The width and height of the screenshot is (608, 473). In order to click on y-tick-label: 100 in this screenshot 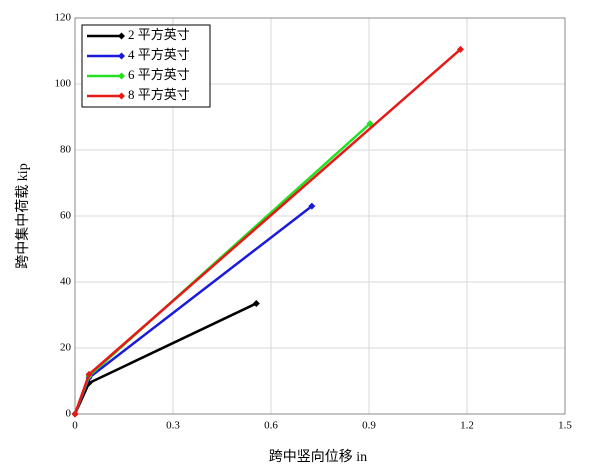, I will do `click(63, 84)`.